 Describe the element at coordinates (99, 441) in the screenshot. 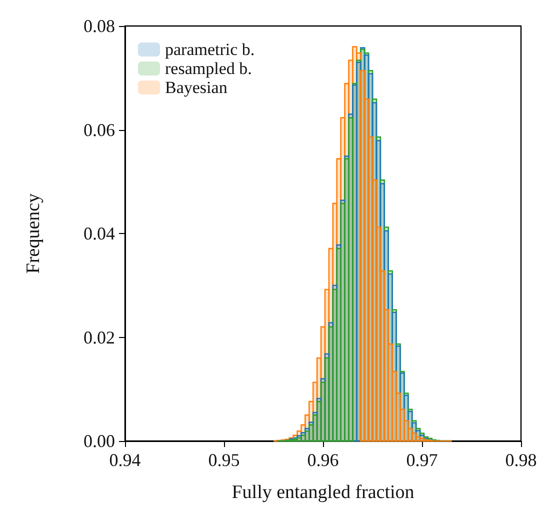

I see `y-tick-label: 0.00` at that location.